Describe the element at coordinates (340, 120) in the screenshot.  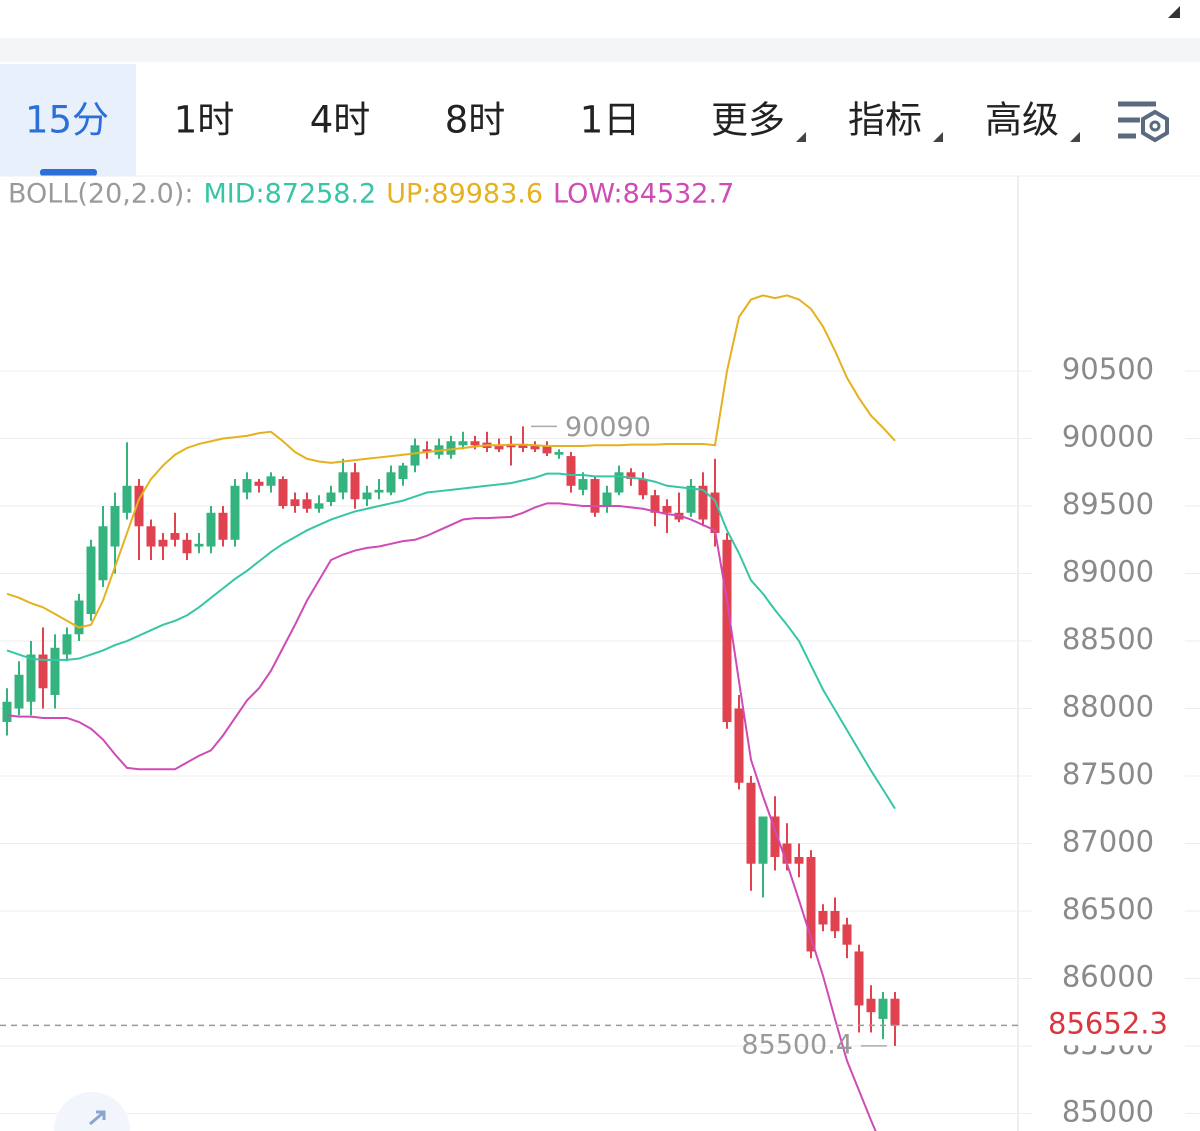
I see `tab: 4时` at that location.